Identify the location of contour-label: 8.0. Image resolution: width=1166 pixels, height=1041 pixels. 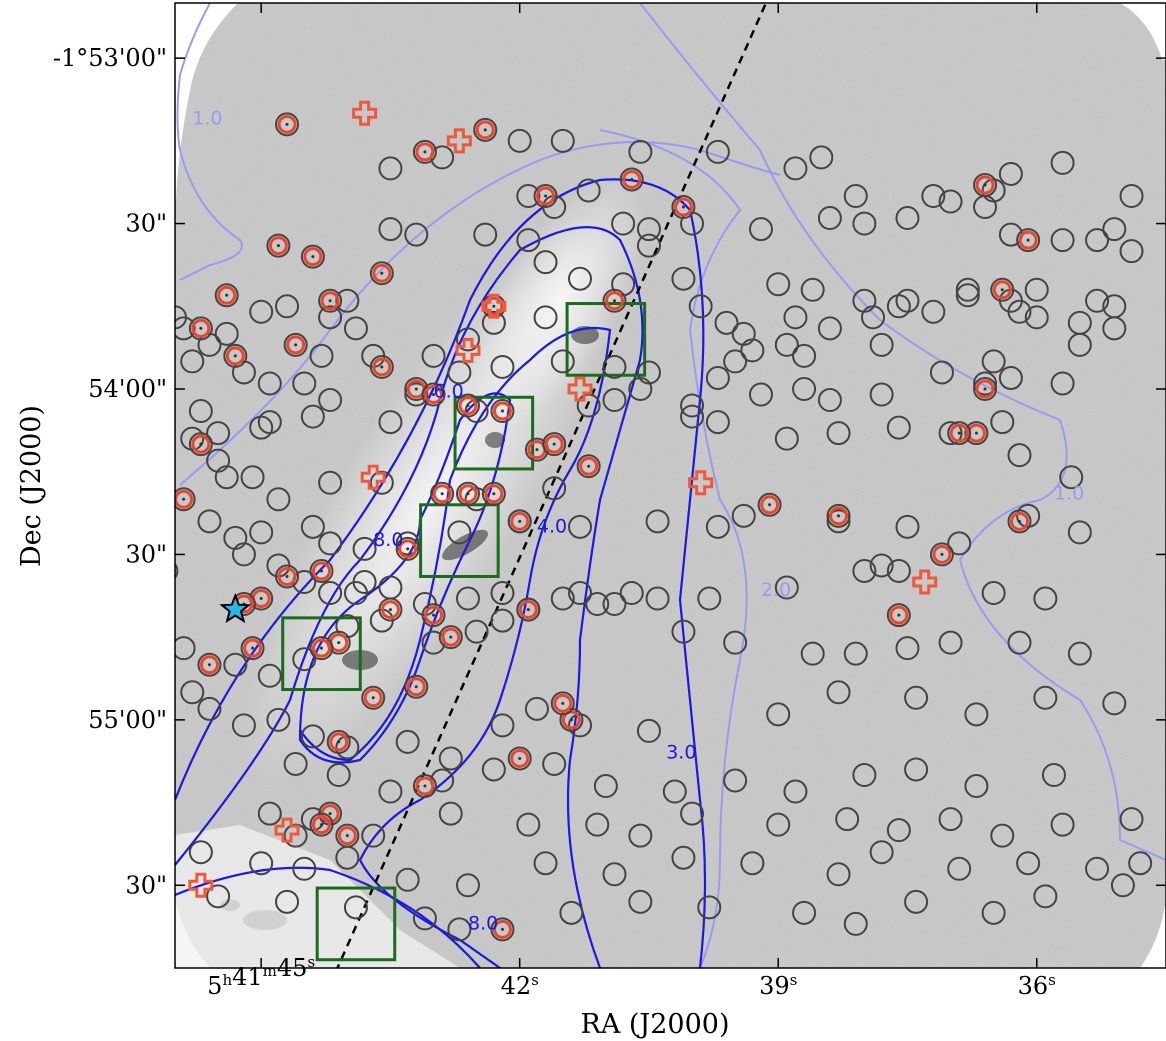
(483, 923).